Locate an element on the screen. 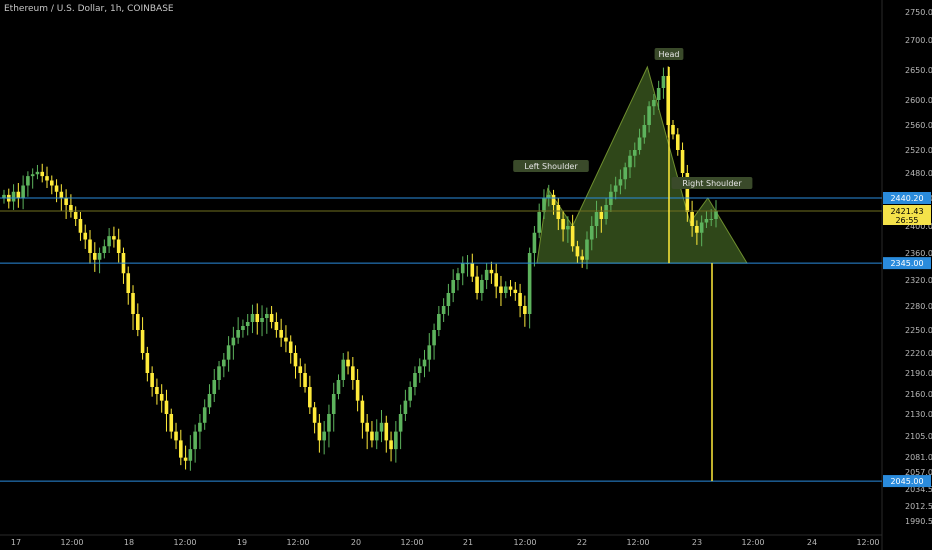  y-tick-label: 2057.00 is located at coordinates (918, 472).